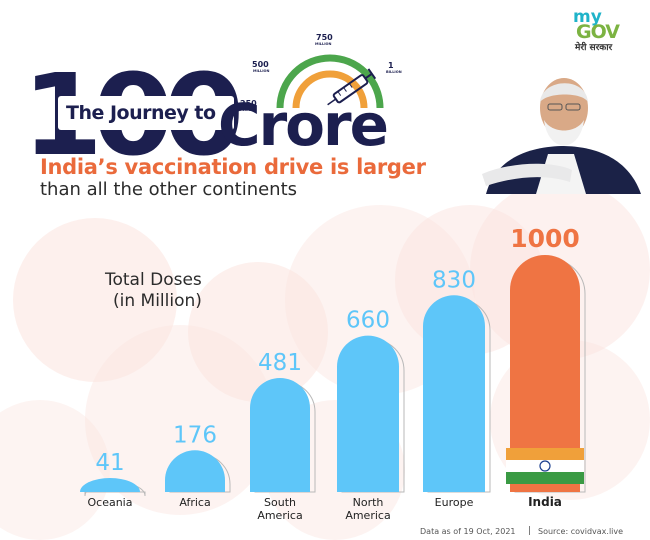 The height and width of the screenshot is (540, 650). What do you see at coordinates (352, 87) in the screenshot?
I see `syringe-icon` at bounding box center [352, 87].